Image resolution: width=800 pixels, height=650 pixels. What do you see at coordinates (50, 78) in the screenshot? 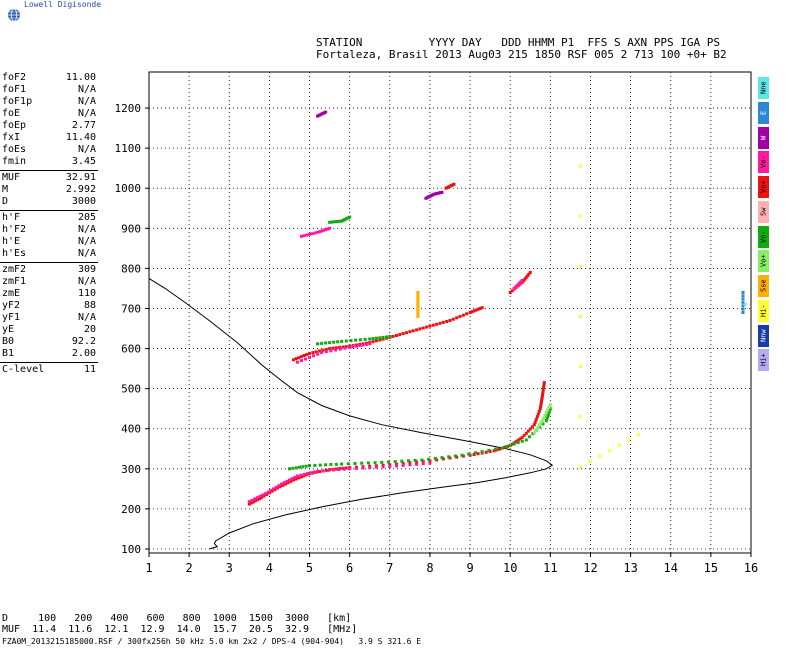
I see `param-row: foF2 11.00` at bounding box center [50, 78].